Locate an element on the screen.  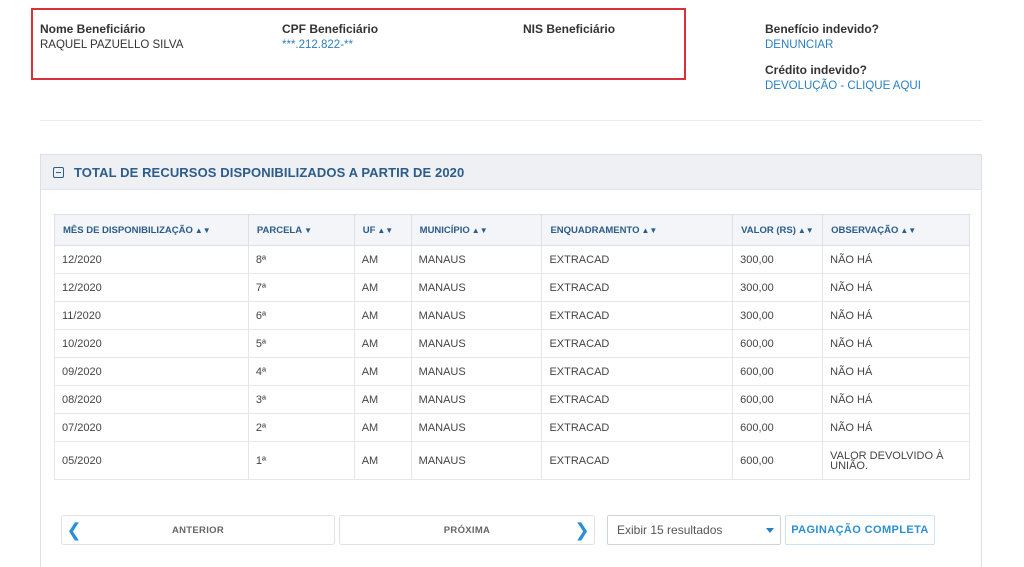
improper-benefit-block: Benefício indevido? DENUNCIAR is located at coordinates (822, 37).